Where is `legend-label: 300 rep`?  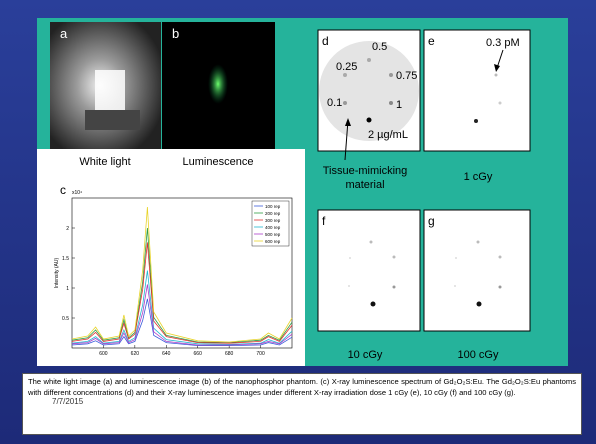 legend-label: 300 rep is located at coordinates (273, 220).